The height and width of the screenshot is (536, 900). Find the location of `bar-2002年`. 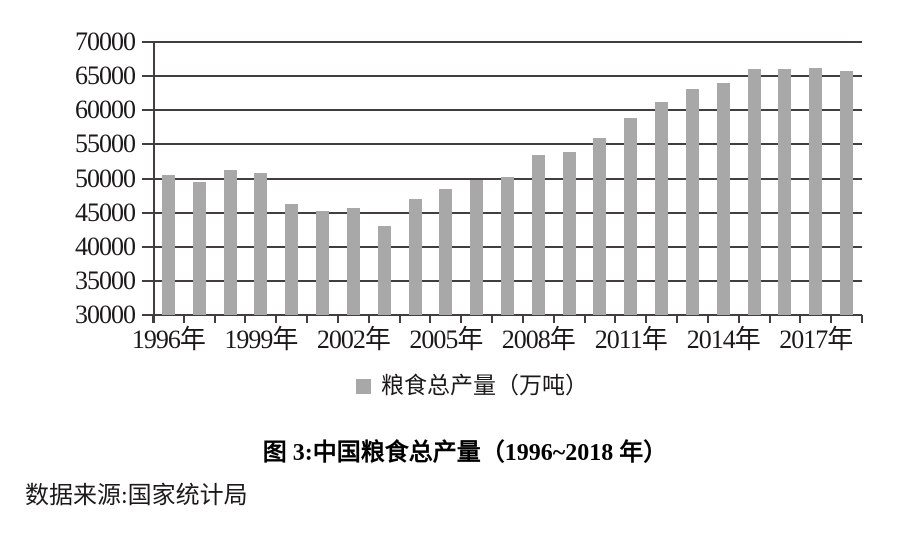

bar-2002年 is located at coordinates (353, 261).